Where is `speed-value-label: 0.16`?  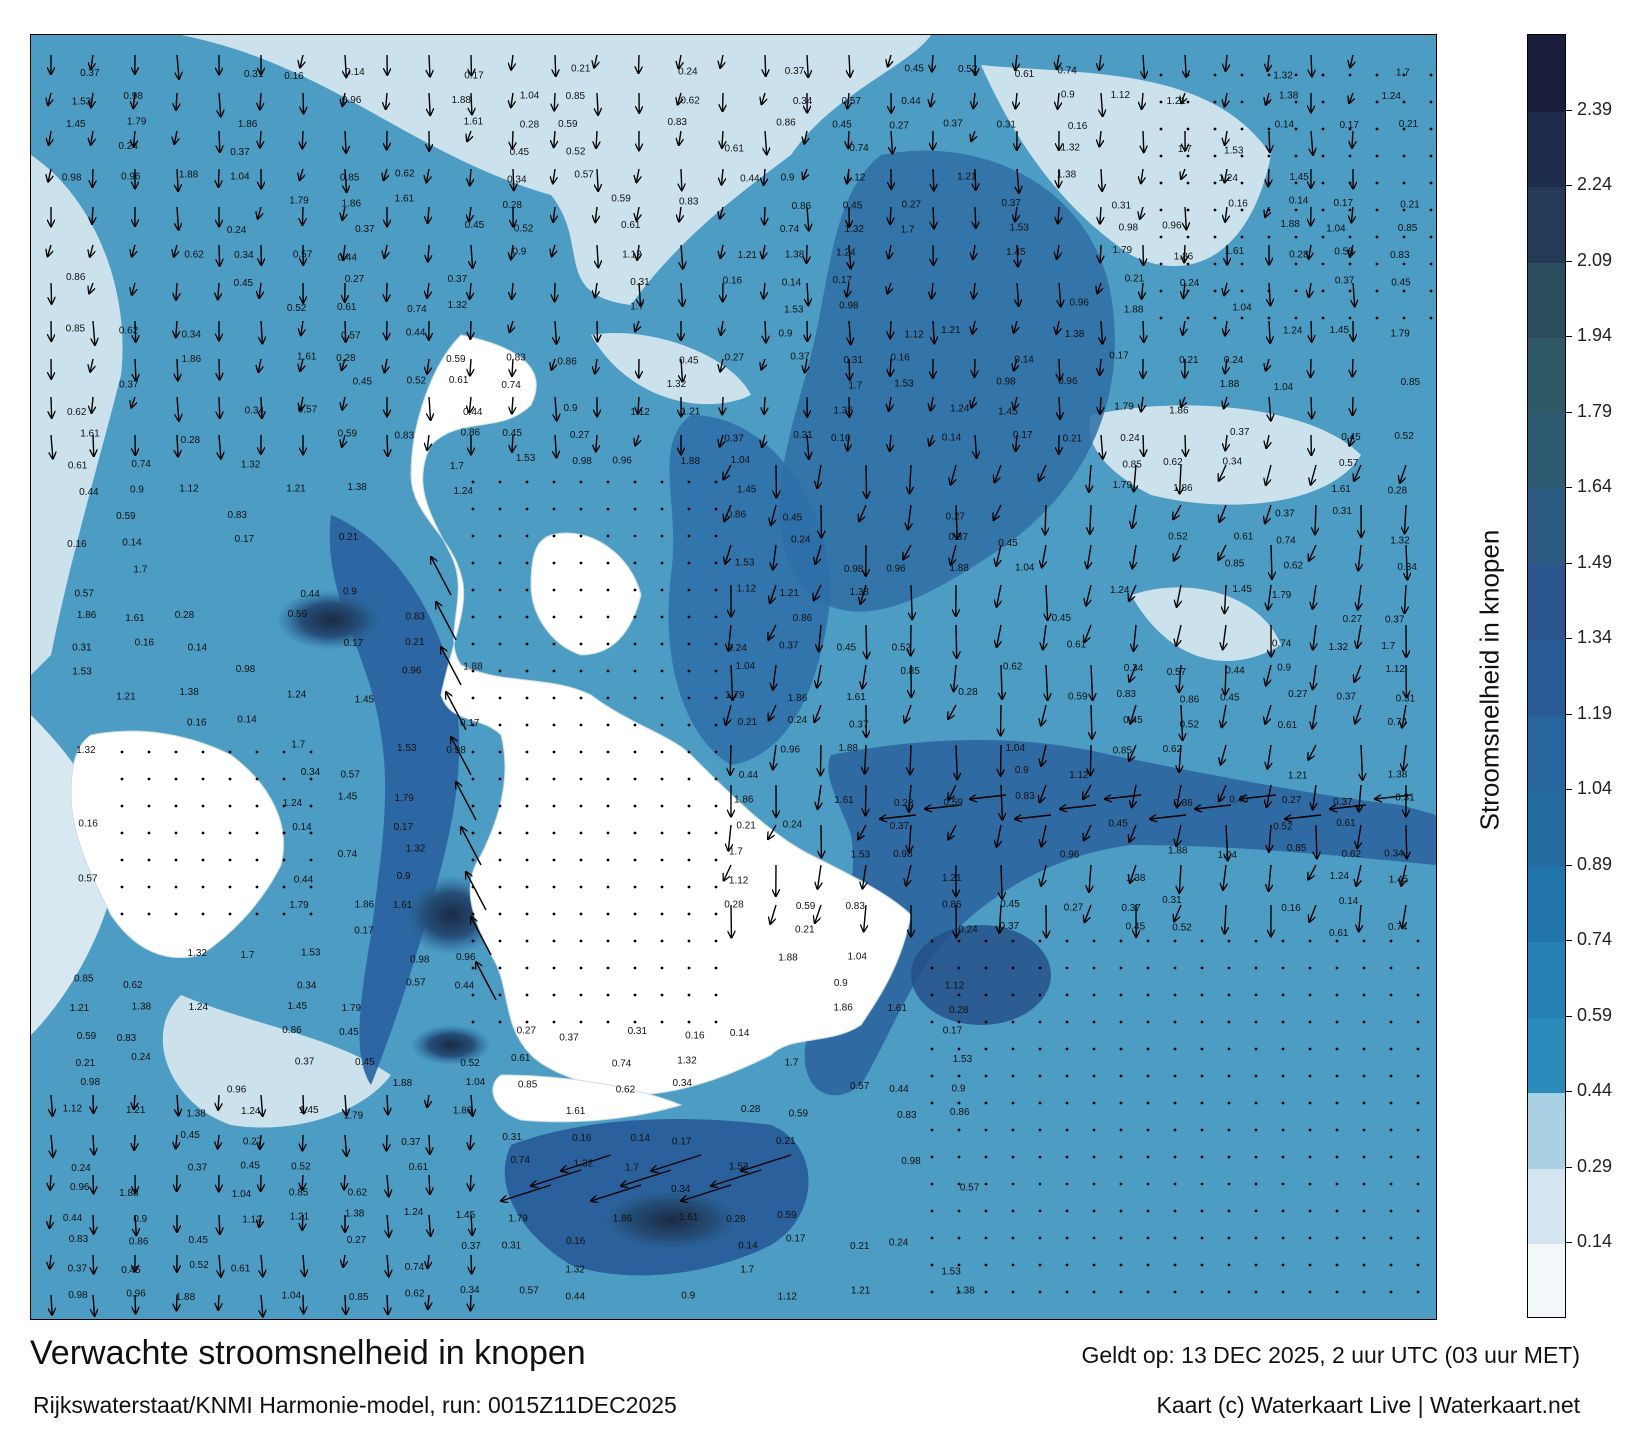 speed-value-label: 0.16 is located at coordinates (1291, 908).